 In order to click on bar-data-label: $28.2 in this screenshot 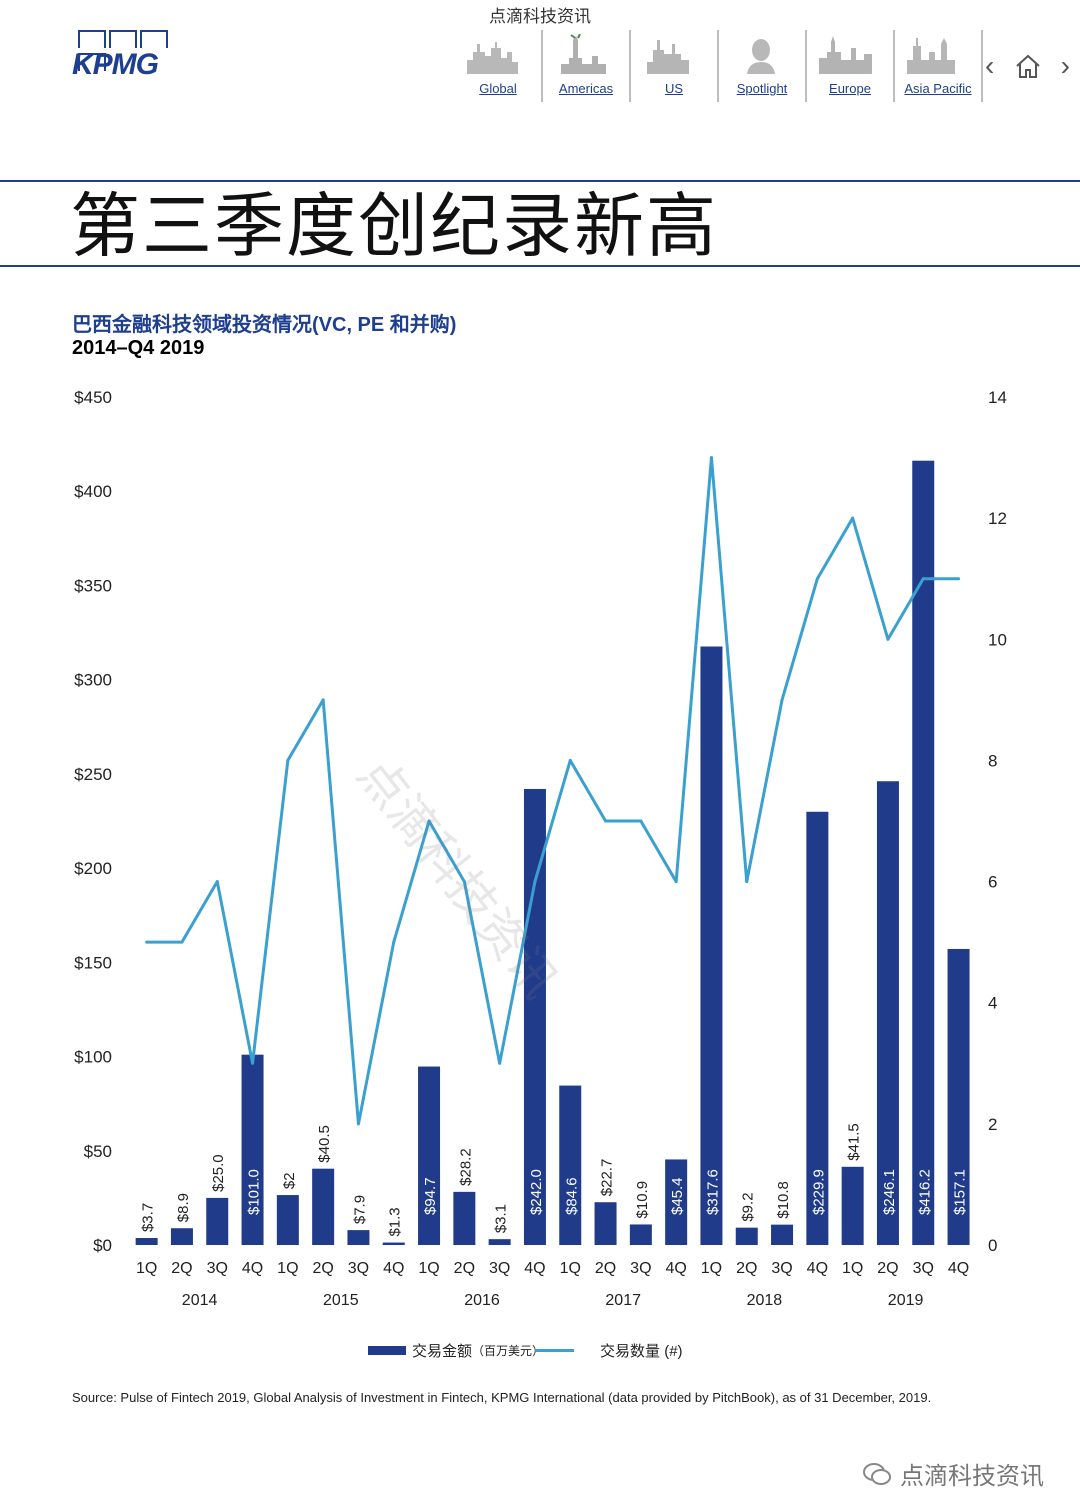, I will do `click(465, 1167)`.